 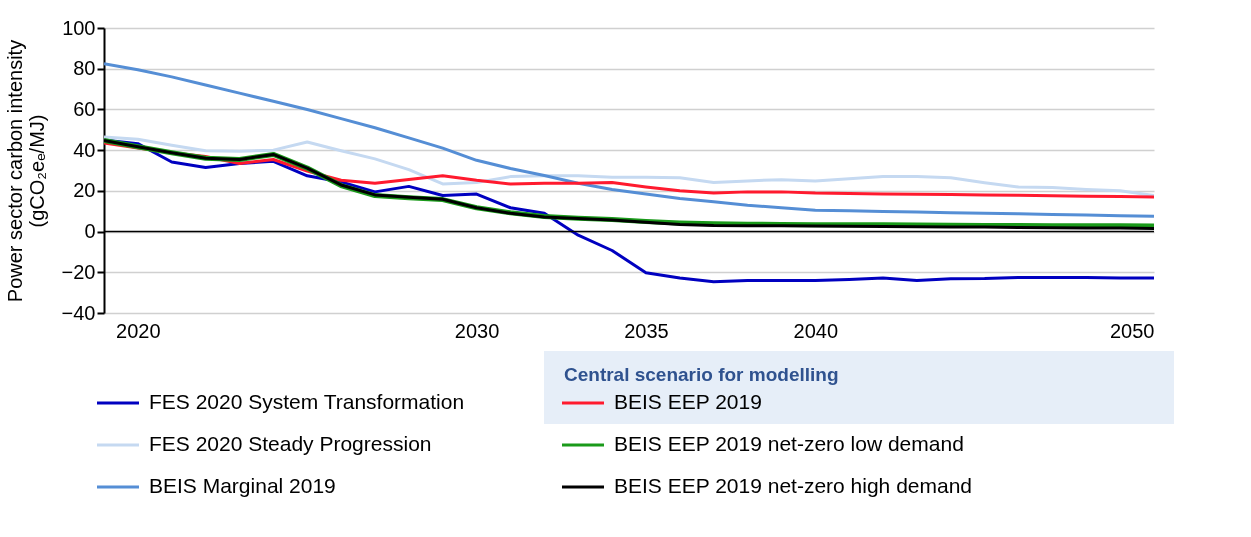 I want to click on legend-label: FES 2020 System Transformation, so click(x=307, y=401).